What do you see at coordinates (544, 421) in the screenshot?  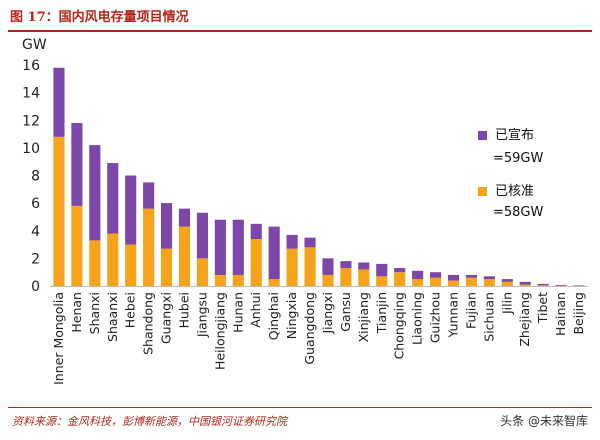 I see `watermark: 头条 @未来智库` at bounding box center [544, 421].